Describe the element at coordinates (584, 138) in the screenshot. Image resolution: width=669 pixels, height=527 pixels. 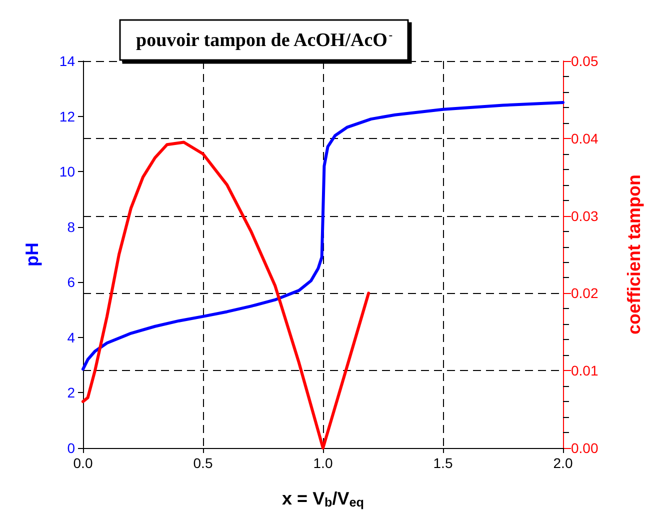
I see `y2-tick-label: 0.04` at that location.